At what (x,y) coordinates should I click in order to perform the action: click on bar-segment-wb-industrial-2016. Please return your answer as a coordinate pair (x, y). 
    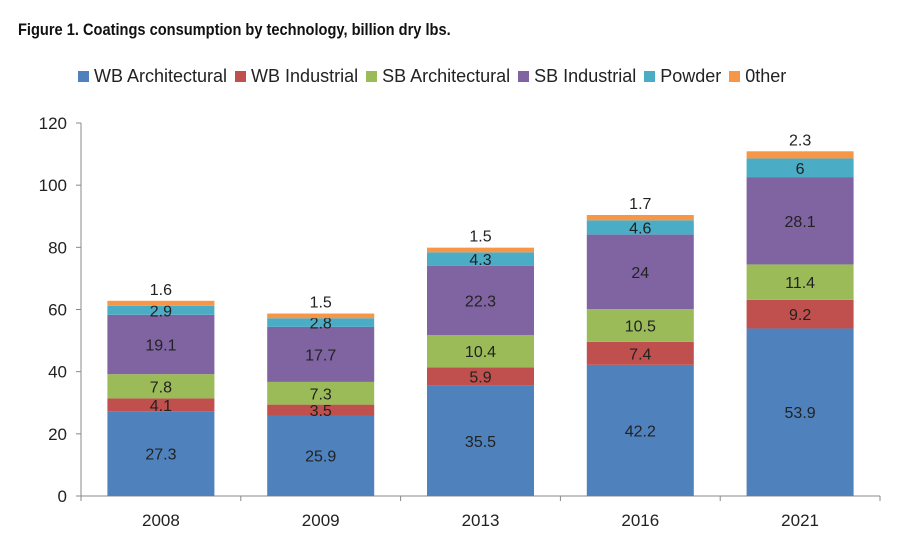
    Looking at the image, I should click on (640, 353).